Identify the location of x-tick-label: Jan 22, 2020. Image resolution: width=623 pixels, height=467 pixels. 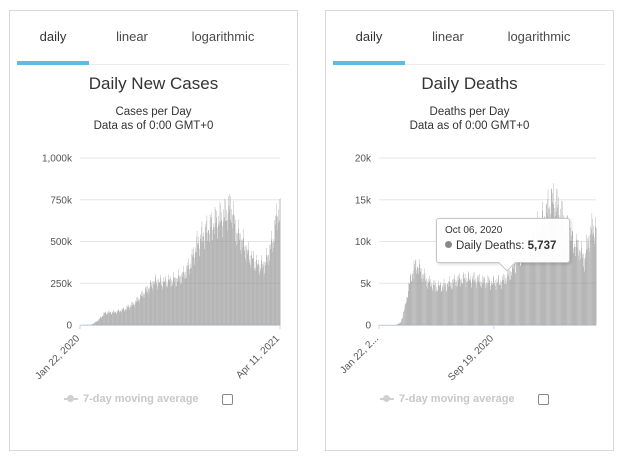
(57, 357).